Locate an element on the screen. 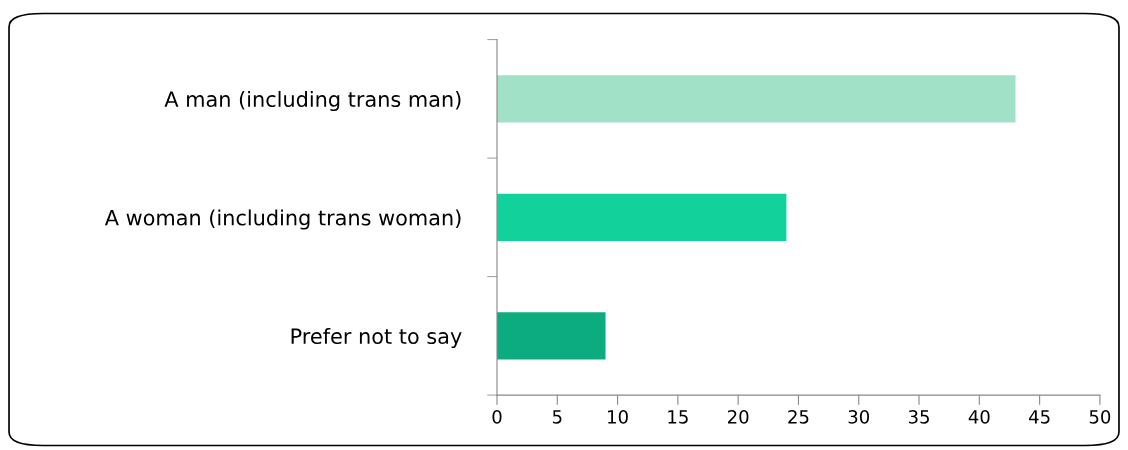 This screenshot has height=450, width=1128. y-tick-label: A man (including trans man) is located at coordinates (312, 101).